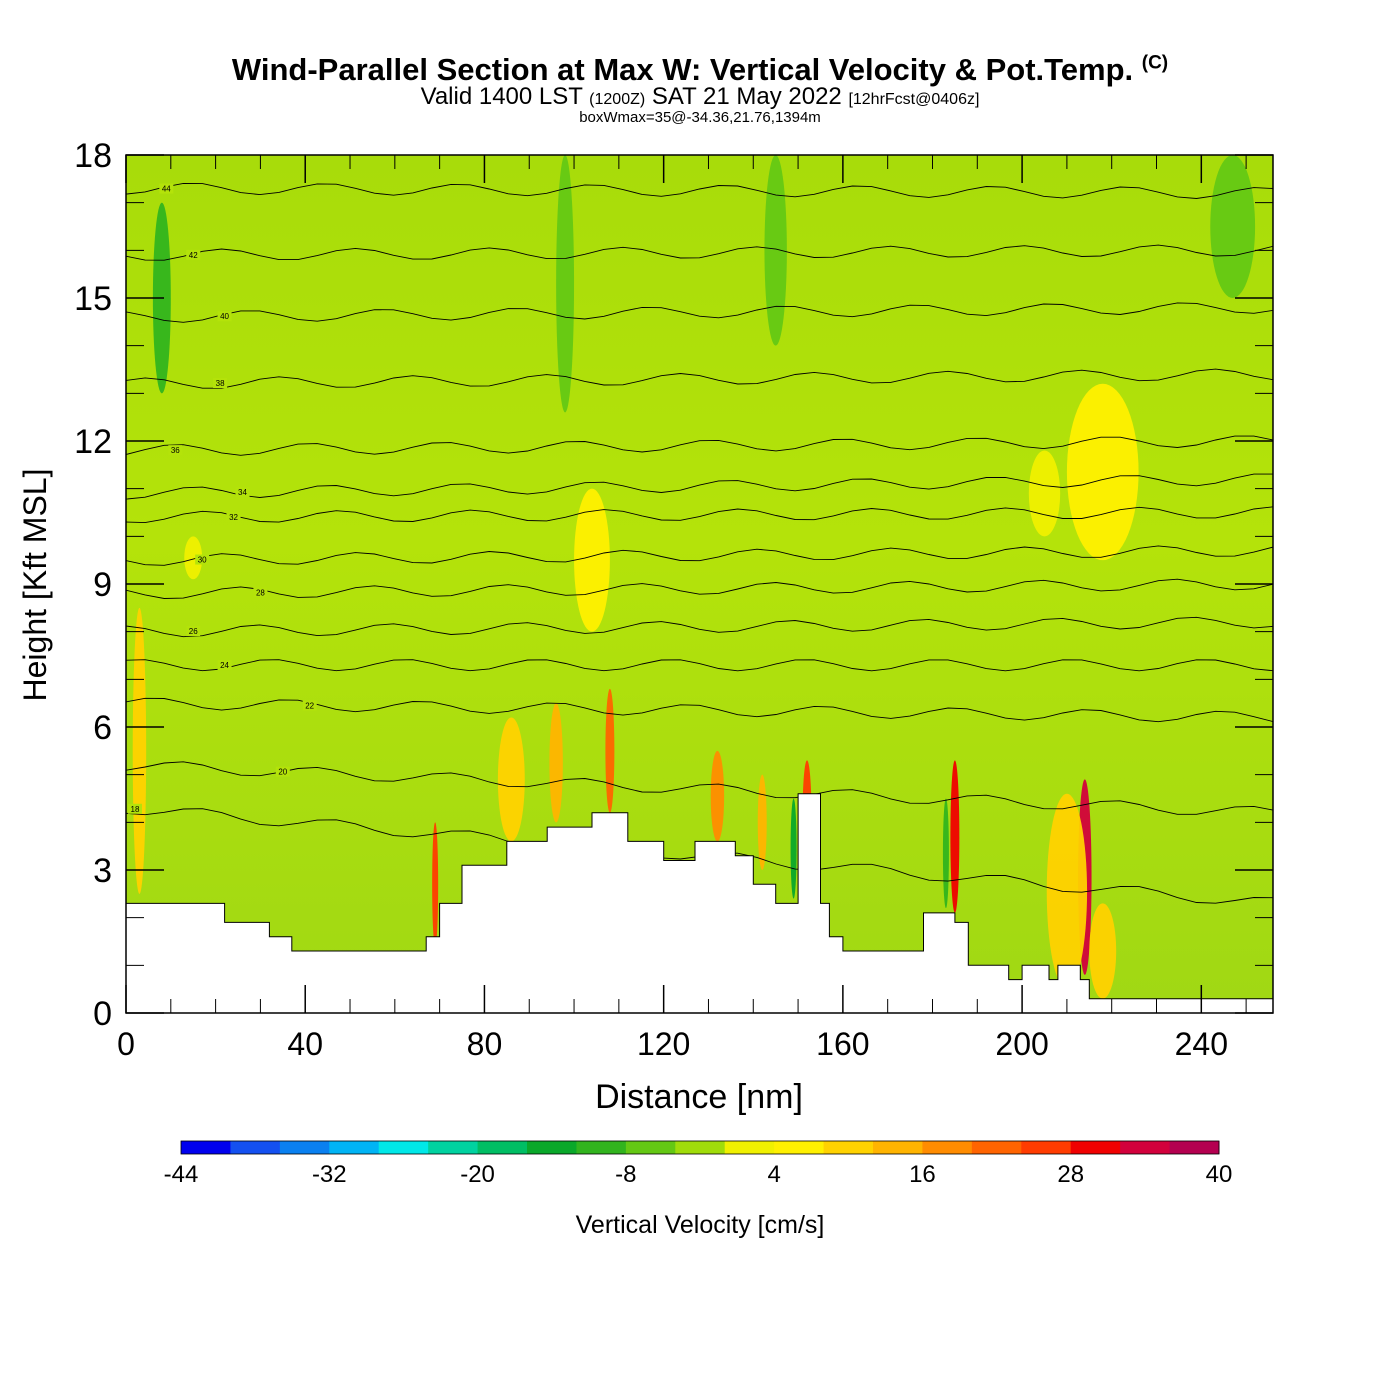 This screenshot has width=1400, height=1400. Describe the element at coordinates (922, 1174) in the screenshot. I see `colorbar-tick-label: 16` at that location.